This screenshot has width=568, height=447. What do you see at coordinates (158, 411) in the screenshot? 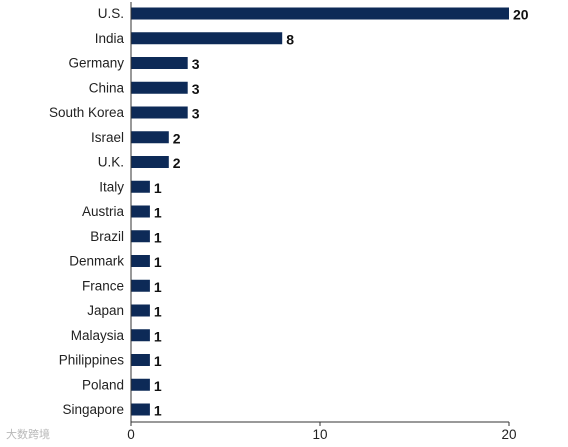
I see `value-label-singapore: 1` at bounding box center [158, 411].